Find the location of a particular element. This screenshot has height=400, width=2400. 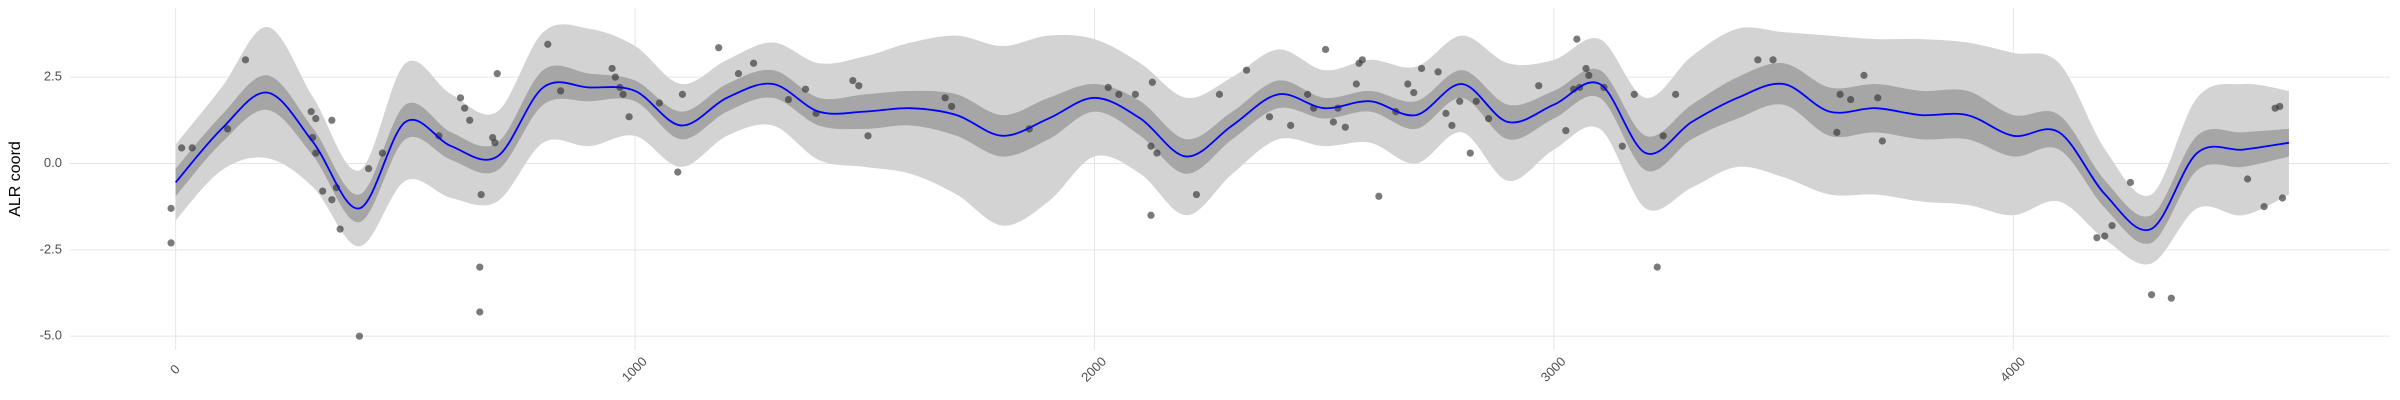

y-tick-label: 2.5 is located at coordinates (53, 76).